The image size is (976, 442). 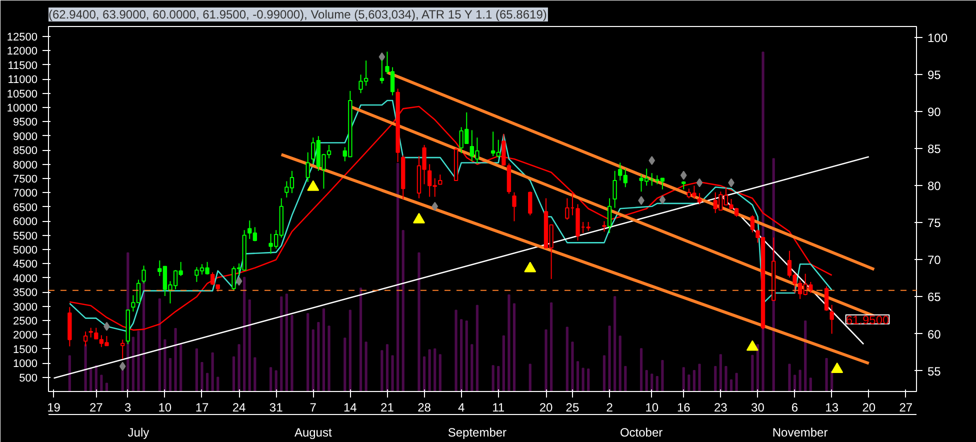 I want to click on x-tick-label: 14, so click(x=351, y=407).